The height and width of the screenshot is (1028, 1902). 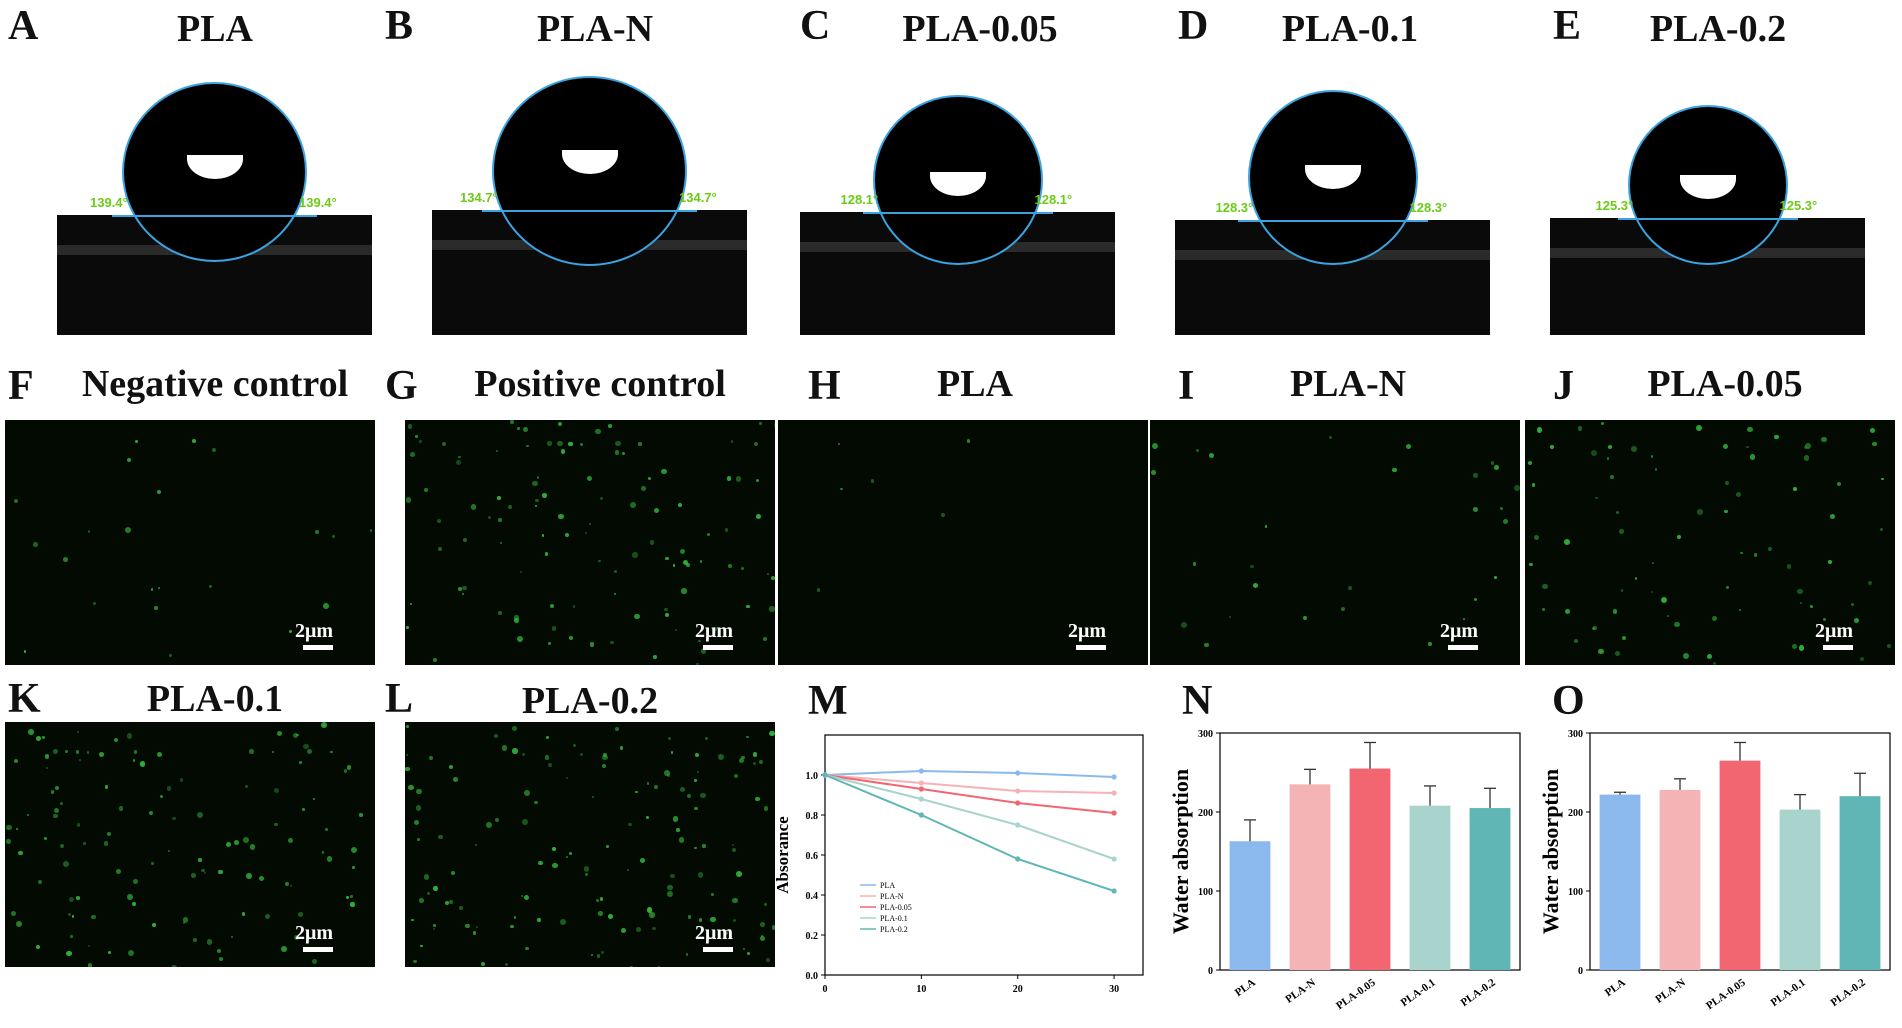 I want to click on fluorescence-title: PLA, so click(x=975, y=384).